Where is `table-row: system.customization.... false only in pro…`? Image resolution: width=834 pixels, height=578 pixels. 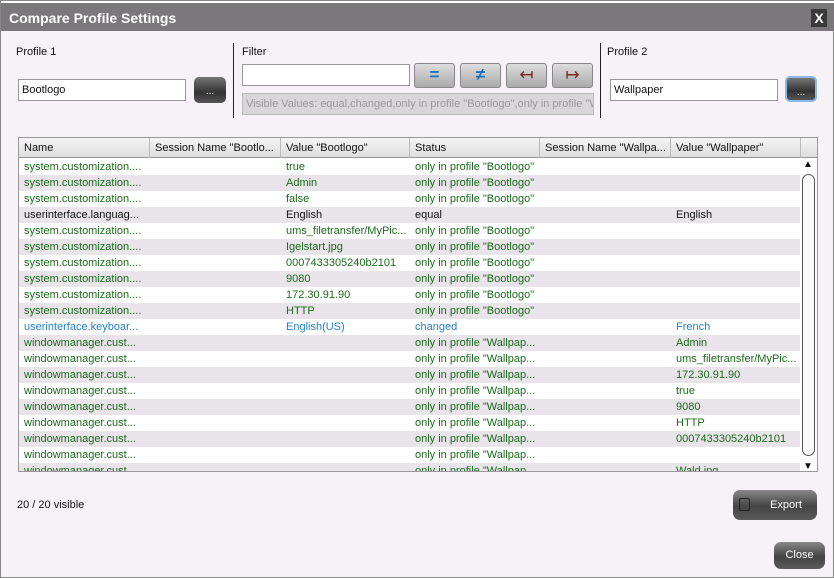 table-row: system.customization.... false only in pro… is located at coordinates (410, 199).